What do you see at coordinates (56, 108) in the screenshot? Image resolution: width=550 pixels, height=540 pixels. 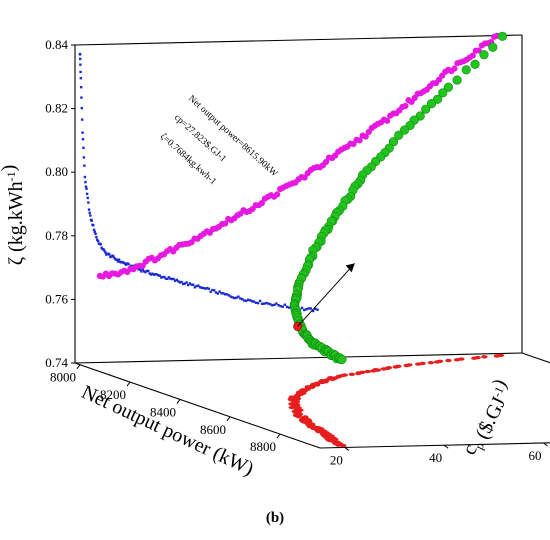 I see `z-tick-label: 0.82` at bounding box center [56, 108].